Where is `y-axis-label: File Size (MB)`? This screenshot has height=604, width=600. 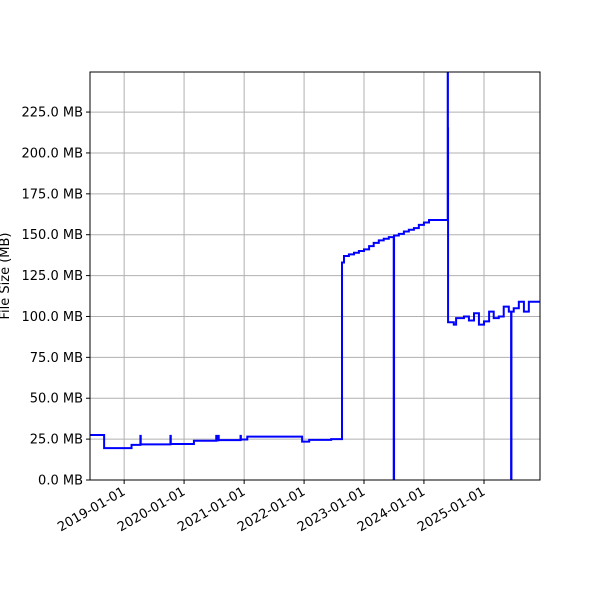
y-axis-label: File Size (MB) is located at coordinates (6, 276).